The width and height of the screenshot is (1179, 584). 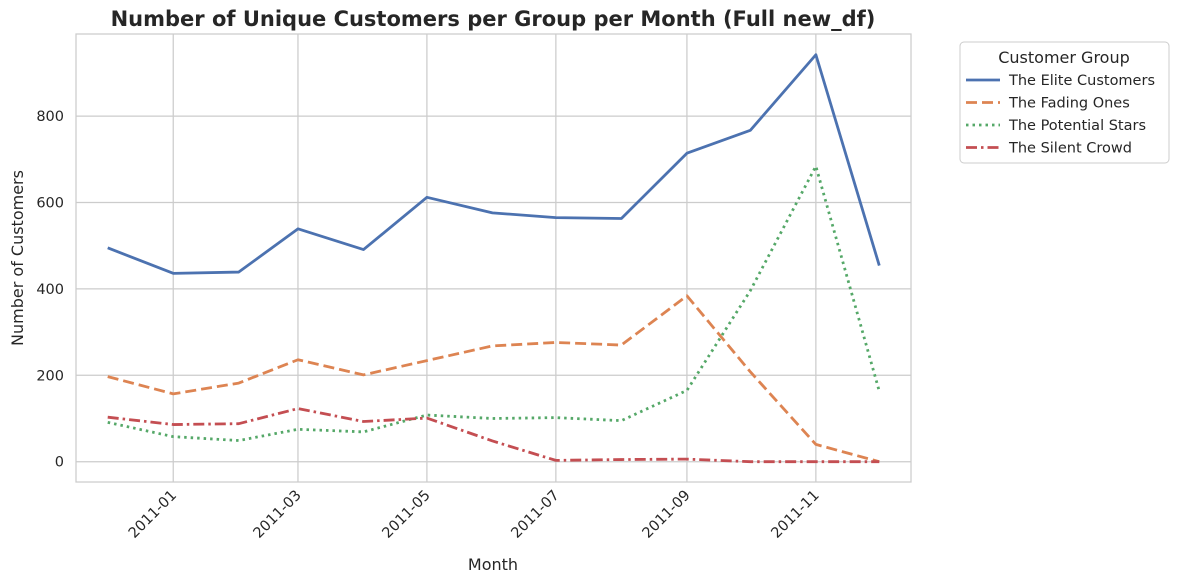 I want to click on legend-frame, so click(x=1064, y=102).